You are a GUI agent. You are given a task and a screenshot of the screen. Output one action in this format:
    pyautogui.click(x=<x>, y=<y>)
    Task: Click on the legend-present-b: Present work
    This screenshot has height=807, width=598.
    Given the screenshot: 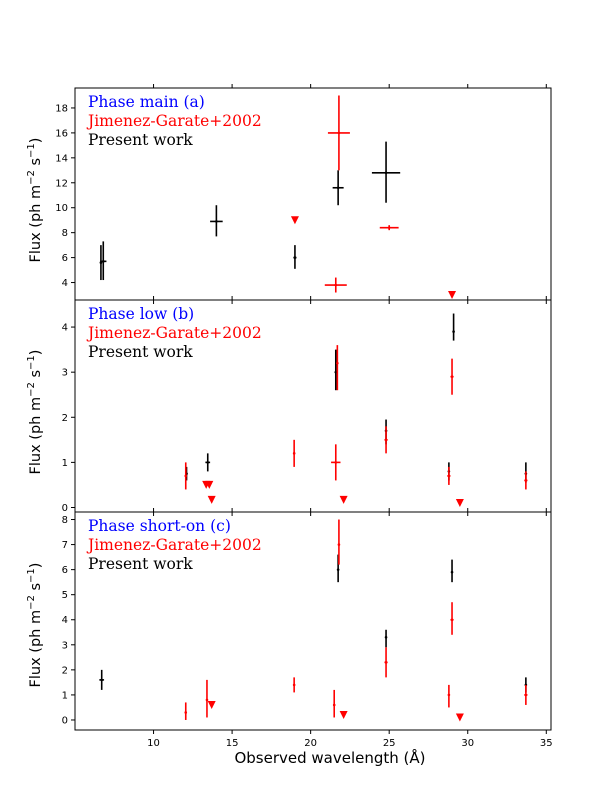 What is the action you would take?
    pyautogui.click(x=140, y=352)
    